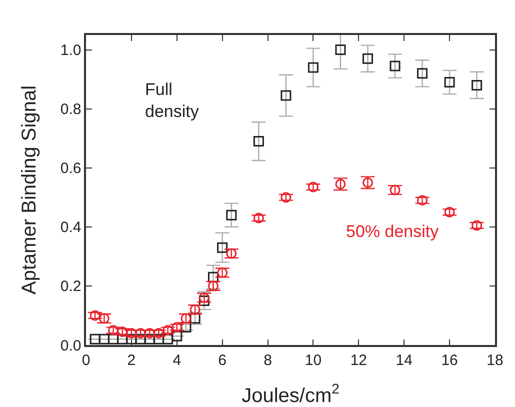 Image resolution: width=515 pixels, height=407 pixels. What do you see at coordinates (71, 345) in the screenshot?
I see `y-tick-label: 0.0` at bounding box center [71, 345].